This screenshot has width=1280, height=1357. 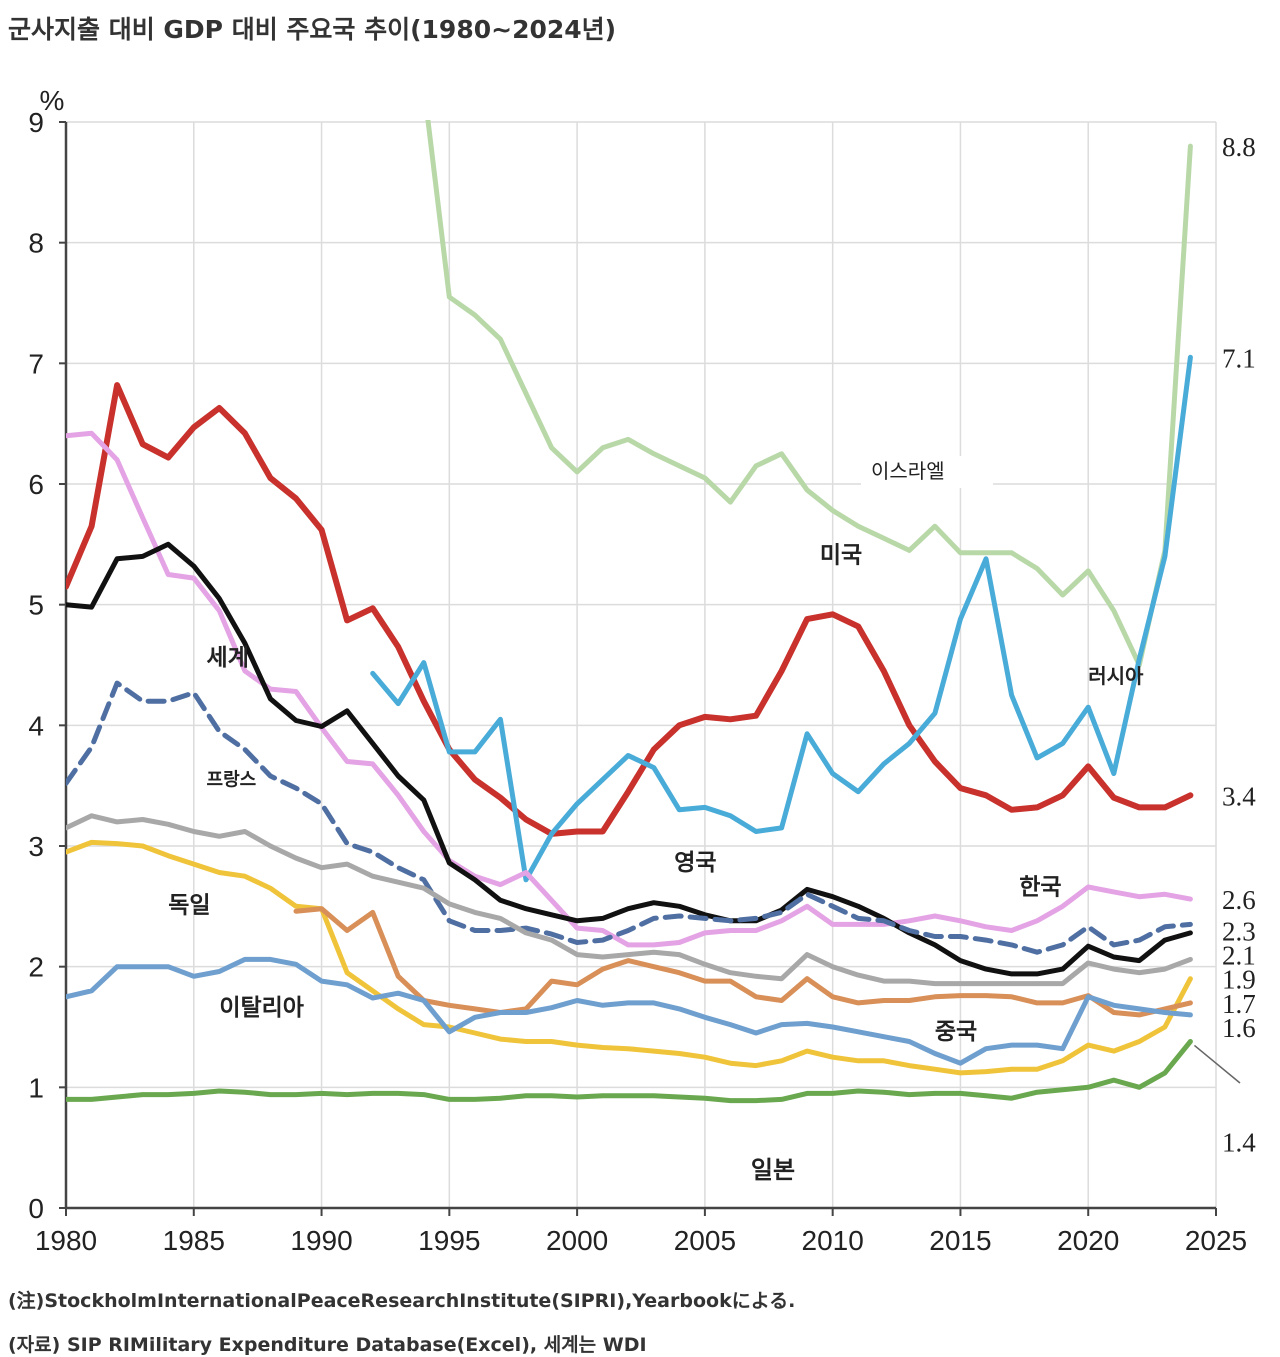 I want to click on x-tick-label: 1985, so click(x=194, y=1240).